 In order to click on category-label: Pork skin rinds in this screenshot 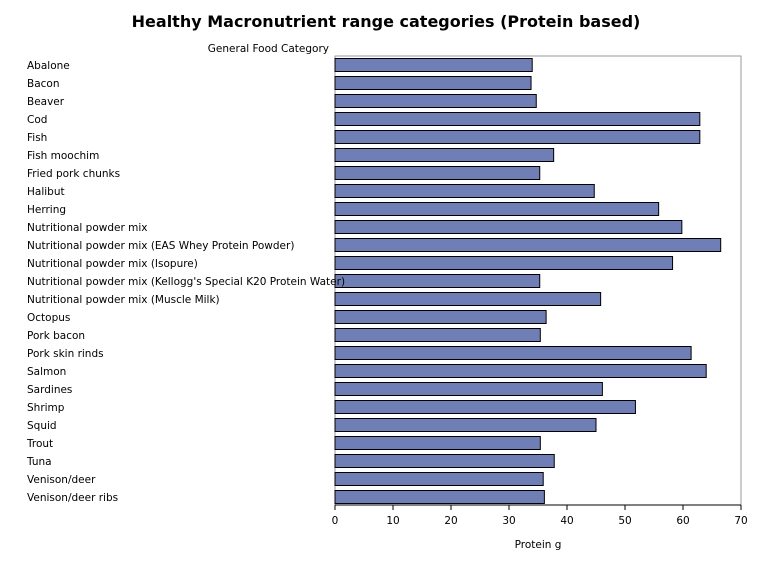, I will do `click(65, 354)`.